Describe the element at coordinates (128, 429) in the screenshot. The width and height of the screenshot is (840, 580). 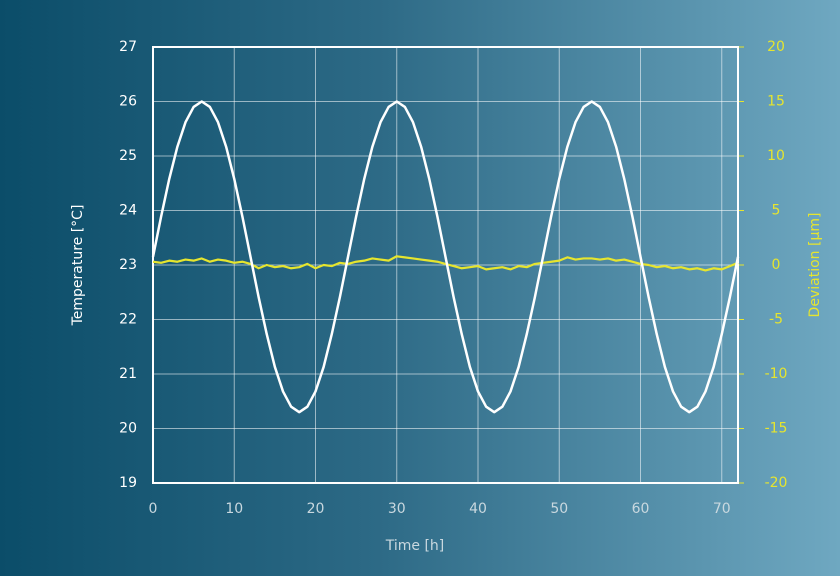
I see `y-tick-label: 20` at that location.